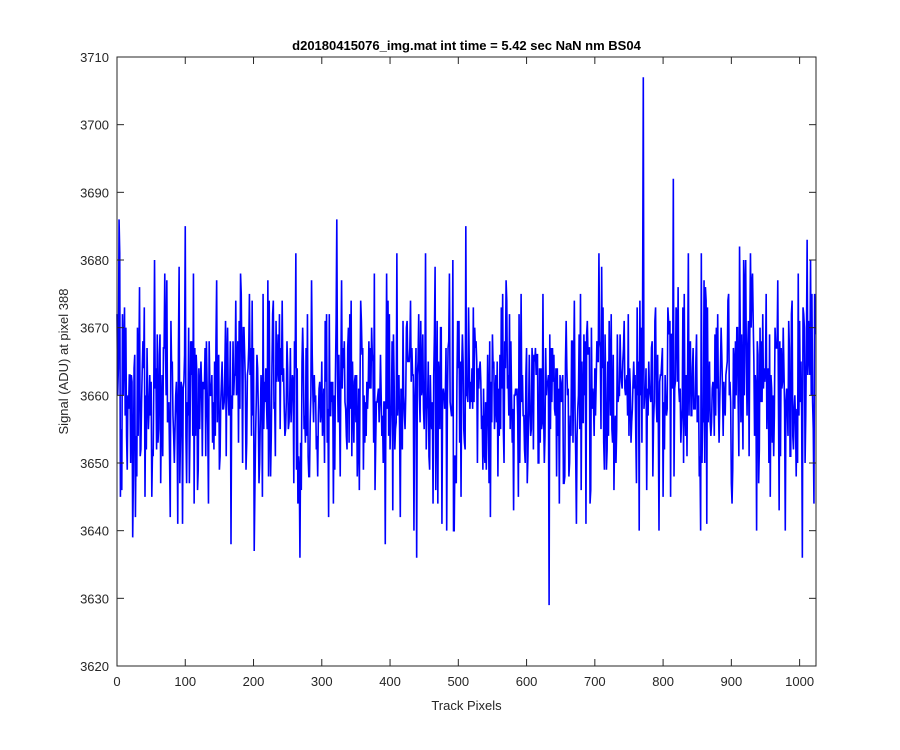 The width and height of the screenshot is (900, 750). What do you see at coordinates (799, 681) in the screenshot?
I see `x-tick-label: 1000` at bounding box center [799, 681].